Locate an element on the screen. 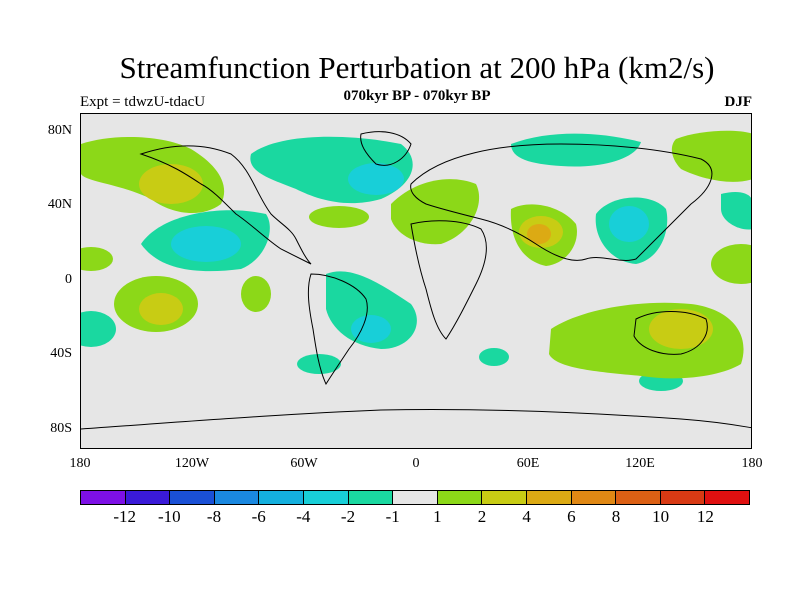  contour-pos-middleeast-hot is located at coordinates (539, 234).